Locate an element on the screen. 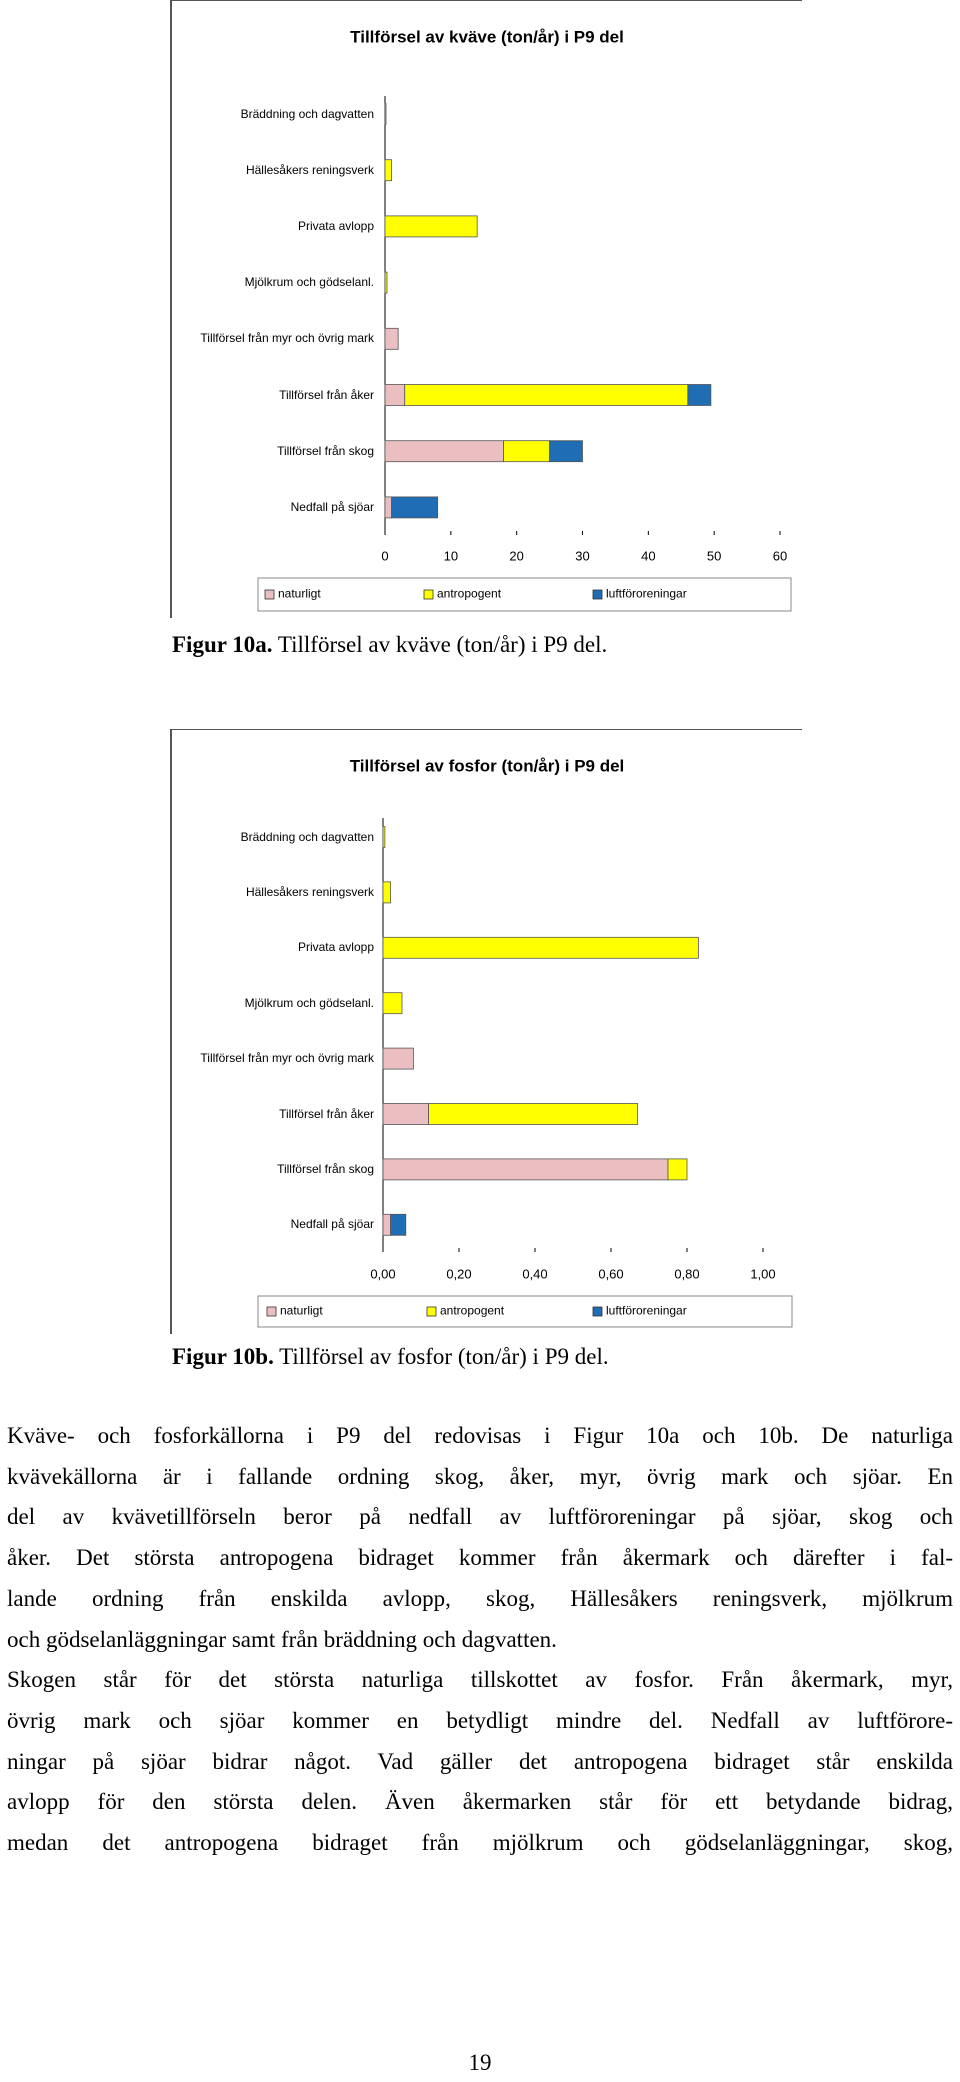 The image size is (960, 2082). x-tick-label: 50 is located at coordinates (714, 555).